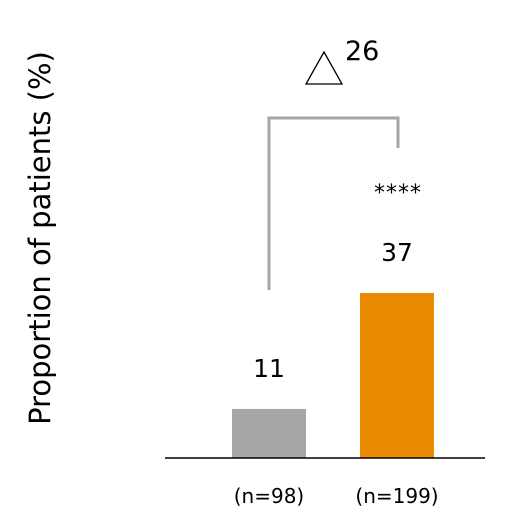  I want to click on delta-value: 26, so click(362, 51).